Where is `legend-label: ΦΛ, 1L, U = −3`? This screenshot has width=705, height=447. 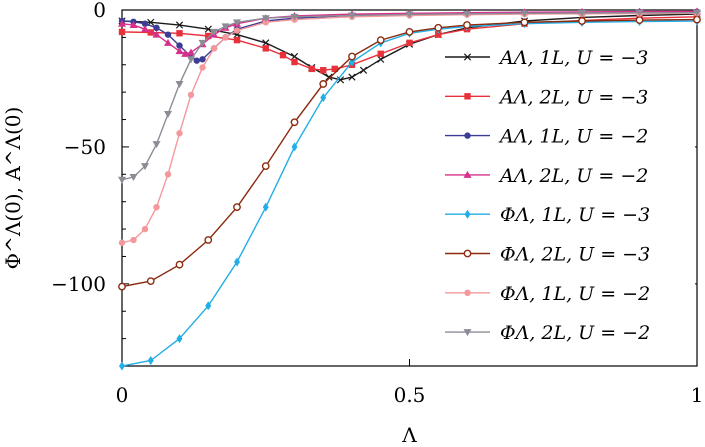
legend-label: ΦΛ, 1L, U = −3 is located at coordinates (575, 215).